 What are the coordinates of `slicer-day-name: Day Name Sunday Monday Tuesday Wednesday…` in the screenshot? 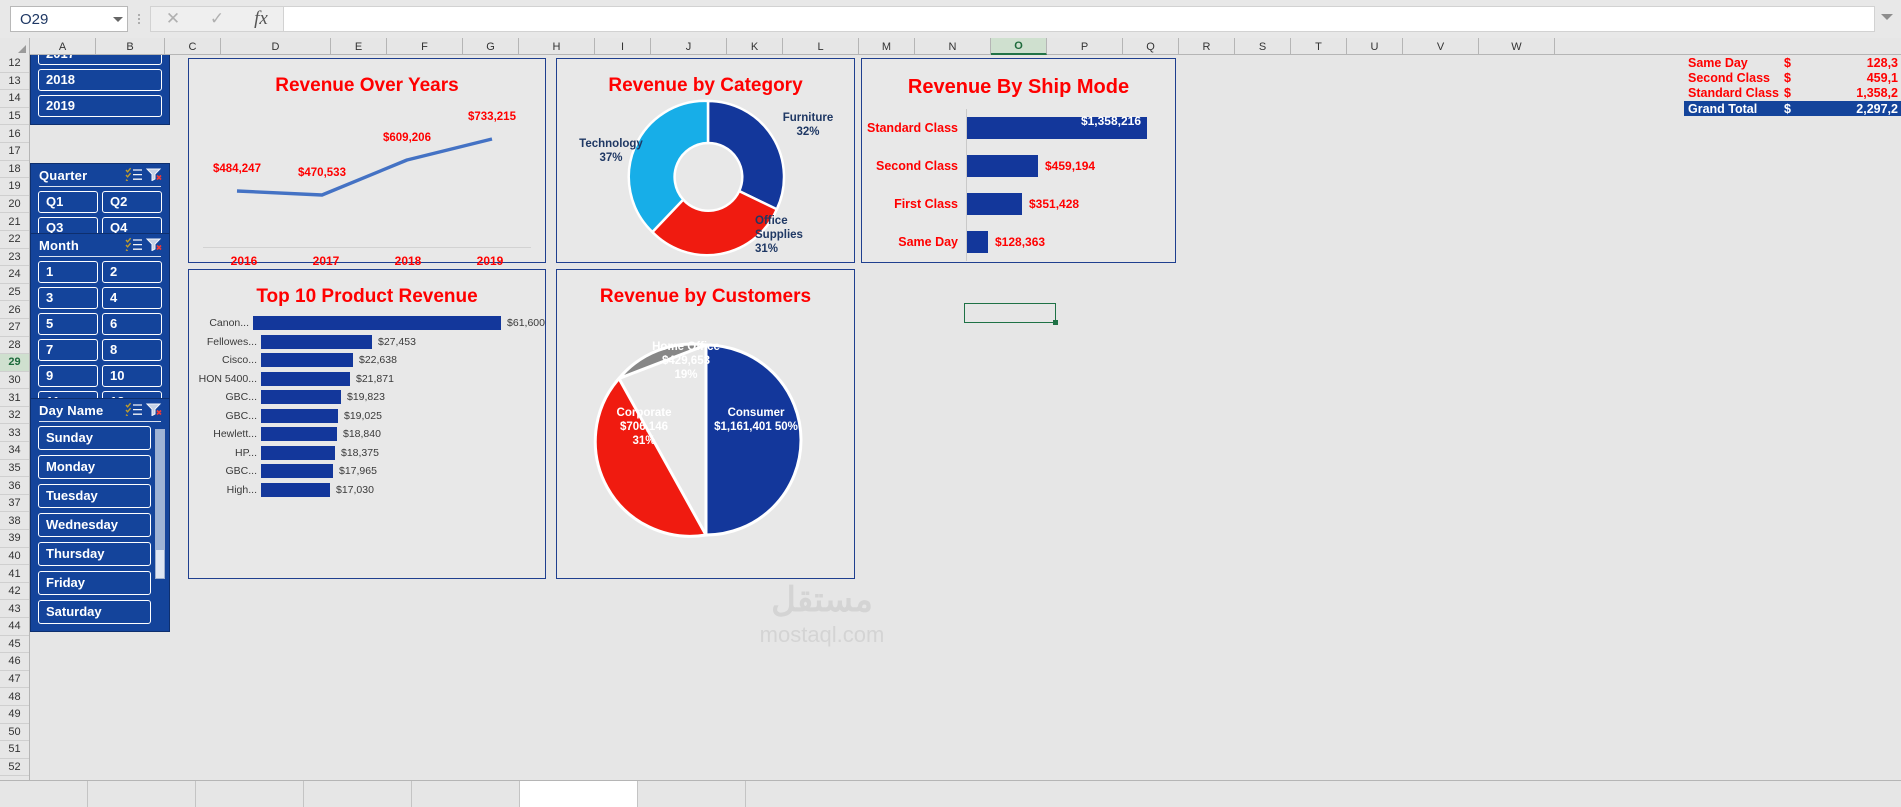 It's located at (100, 515).